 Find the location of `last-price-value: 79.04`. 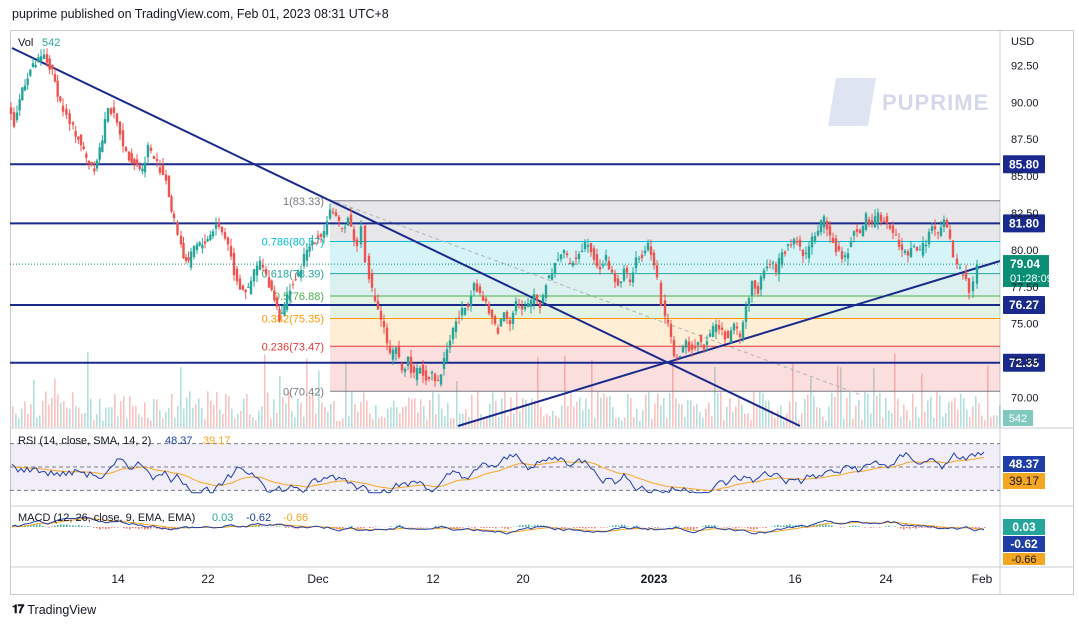

last-price-value: 79.04 is located at coordinates (1025, 264).